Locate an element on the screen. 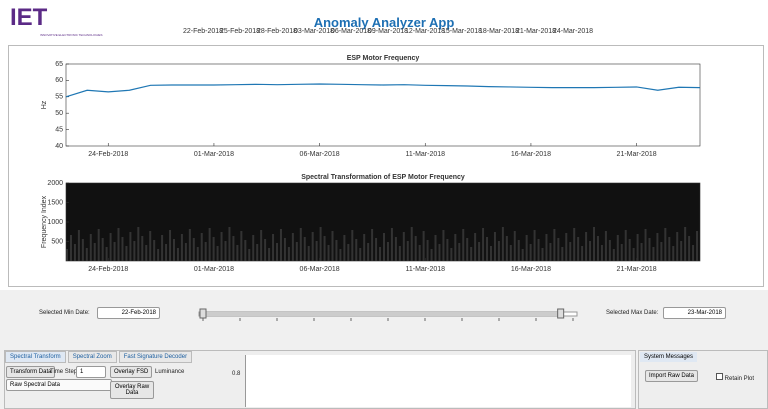 The image size is (768, 409). slider-tick-label: 18-Mar-2018 is located at coordinates (499, 31).